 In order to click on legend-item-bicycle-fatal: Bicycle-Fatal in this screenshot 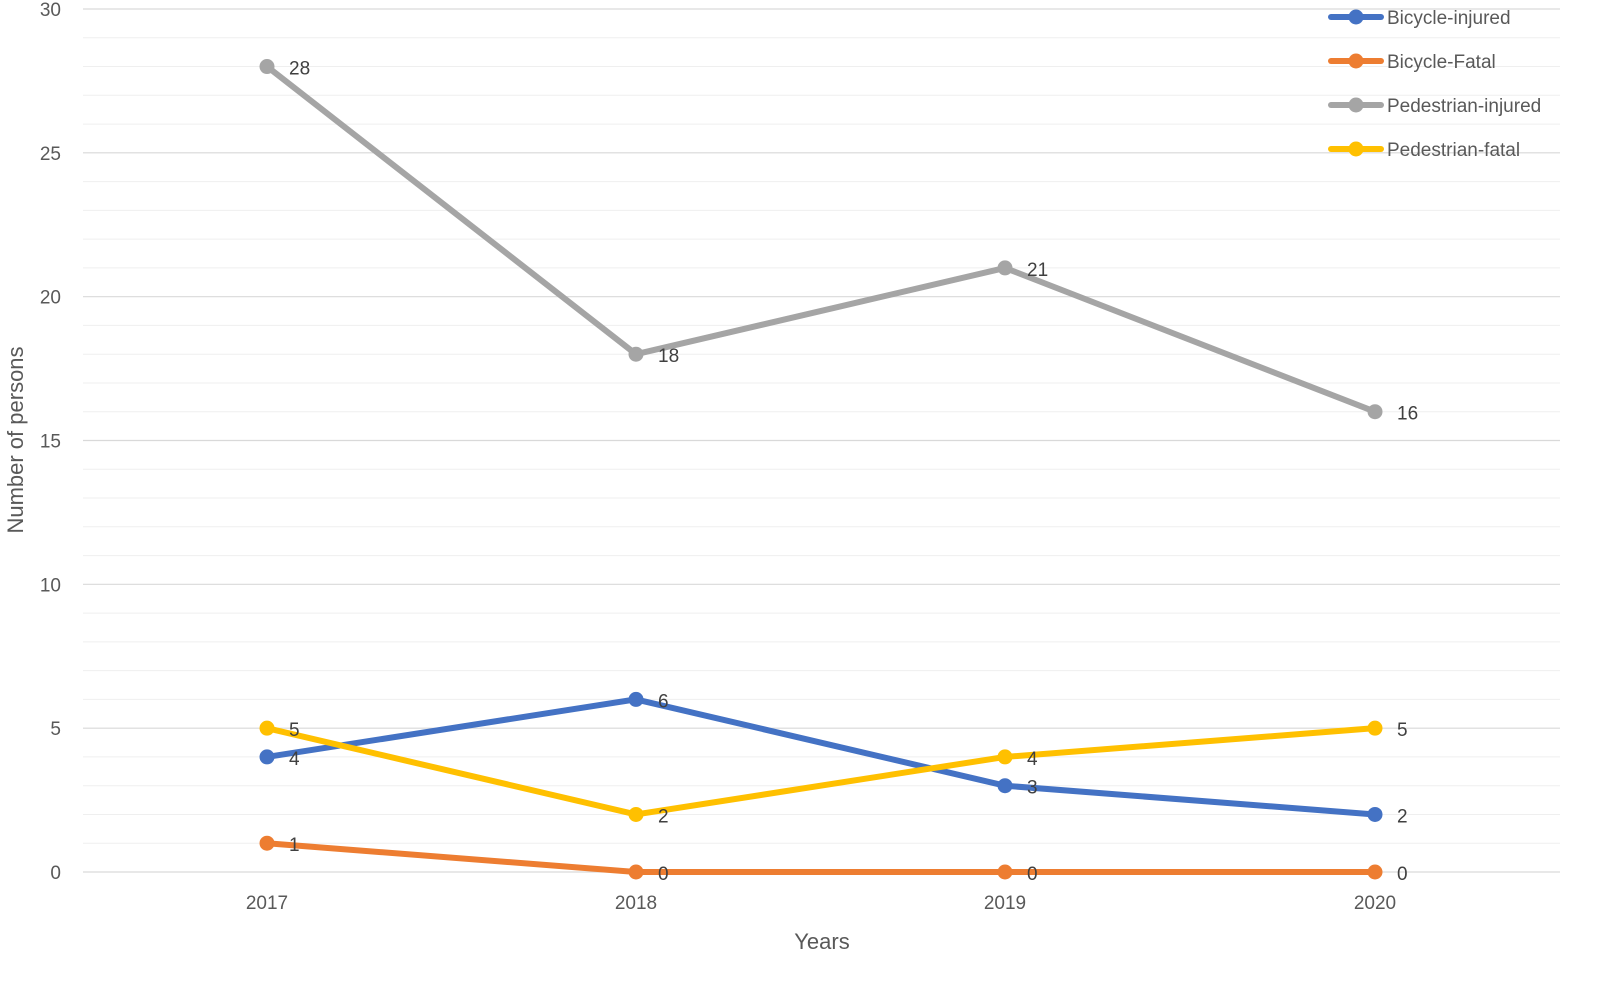, I will do `click(1412, 62)`.